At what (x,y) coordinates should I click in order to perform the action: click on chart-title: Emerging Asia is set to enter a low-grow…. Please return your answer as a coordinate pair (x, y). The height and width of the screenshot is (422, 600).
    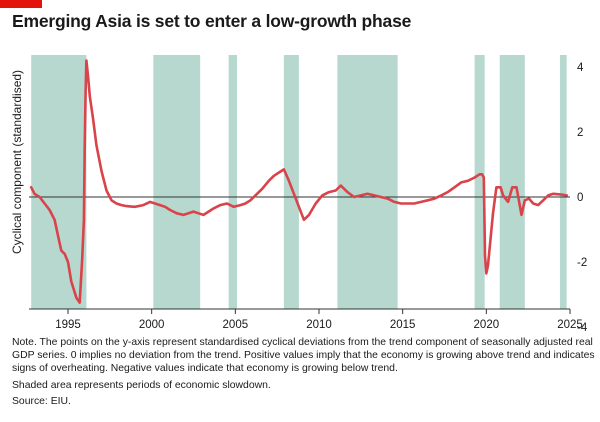
    Looking at the image, I should click on (212, 21).